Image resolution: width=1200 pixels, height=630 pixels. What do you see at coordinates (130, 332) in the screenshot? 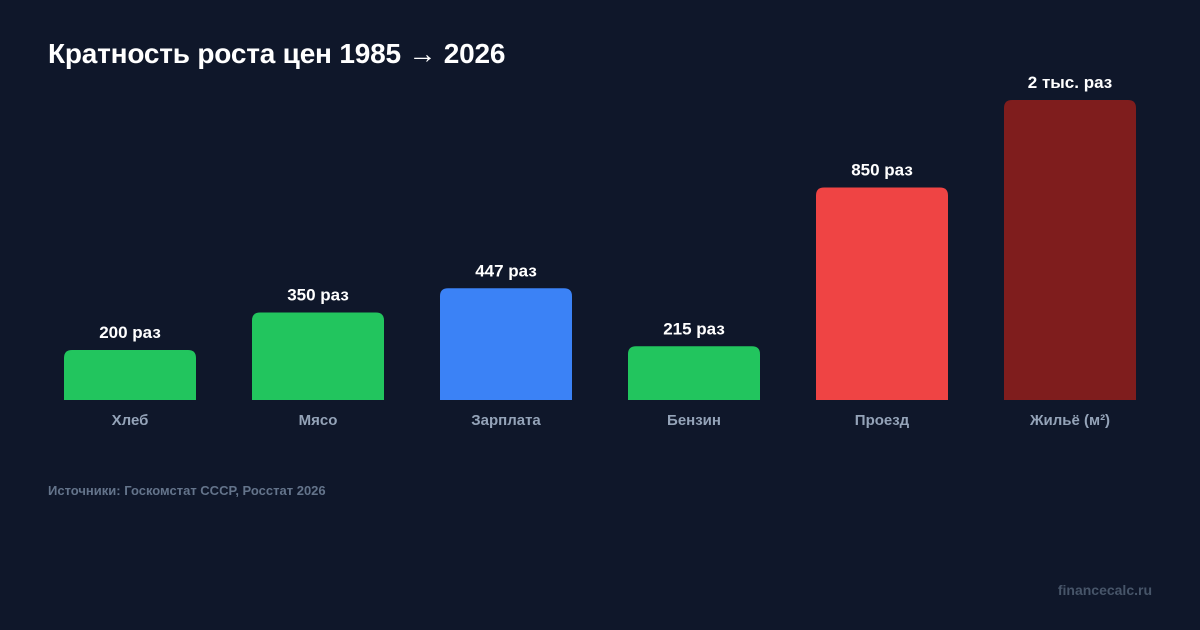
I see `value-label-0: 200 раз` at bounding box center [130, 332].